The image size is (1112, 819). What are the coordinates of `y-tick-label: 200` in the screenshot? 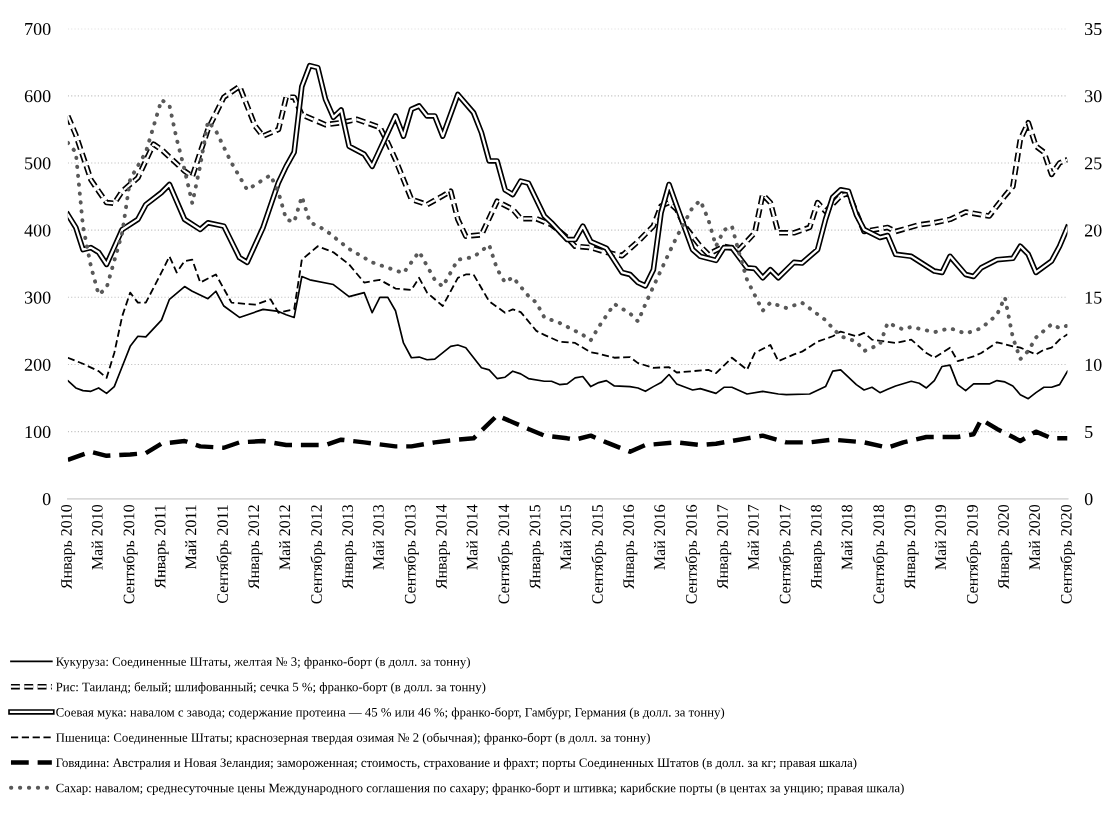 It's located at (37, 364).